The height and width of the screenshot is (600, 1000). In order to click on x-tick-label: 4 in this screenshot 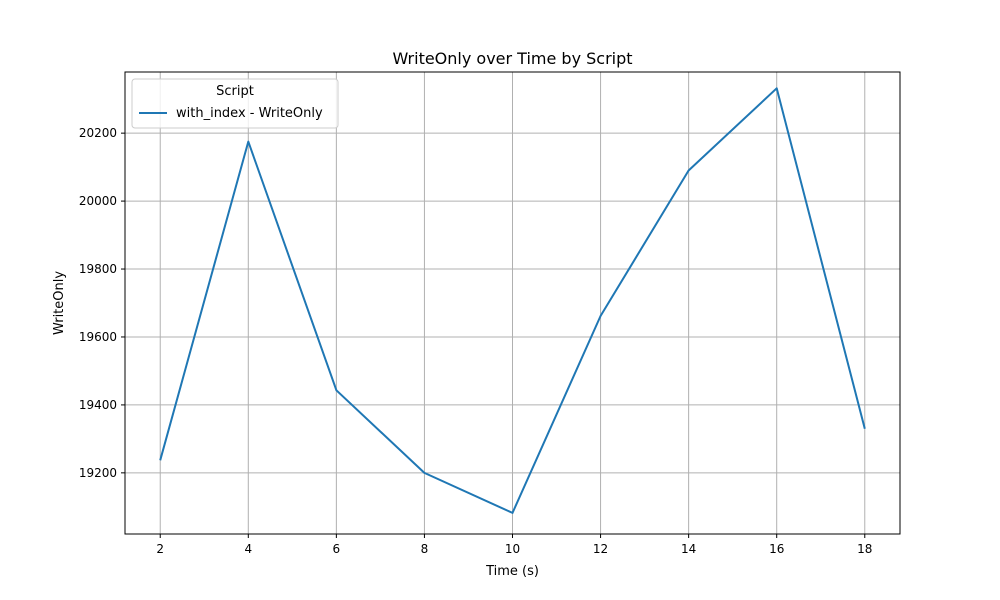, I will do `click(248, 549)`.